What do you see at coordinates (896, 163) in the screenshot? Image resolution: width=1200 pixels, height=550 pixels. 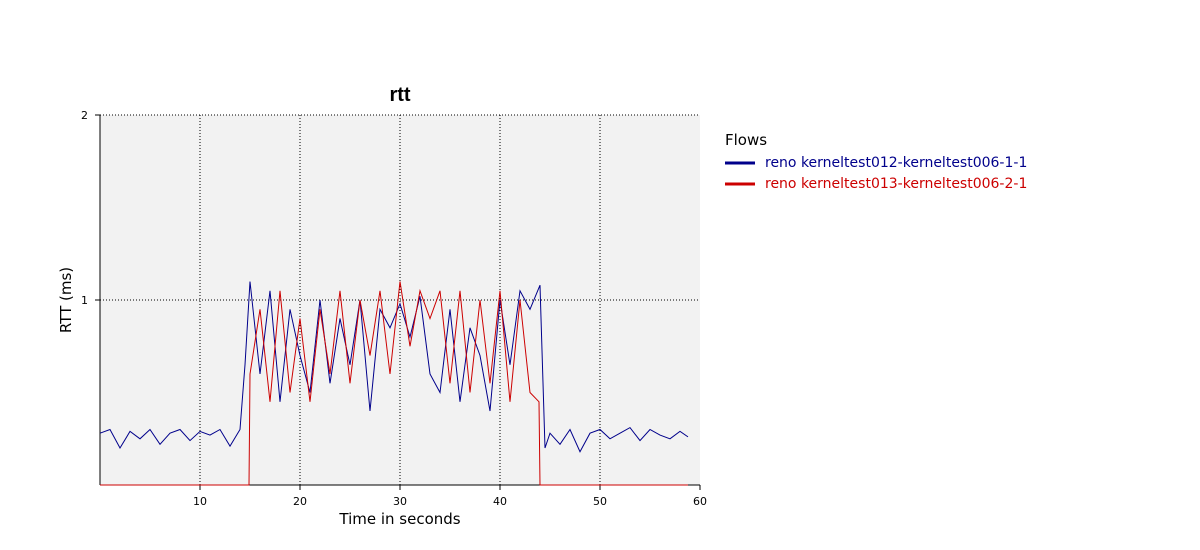 I see `legend-label-1: reno kerneltest012-kerneltest006-1-1` at bounding box center [896, 163].